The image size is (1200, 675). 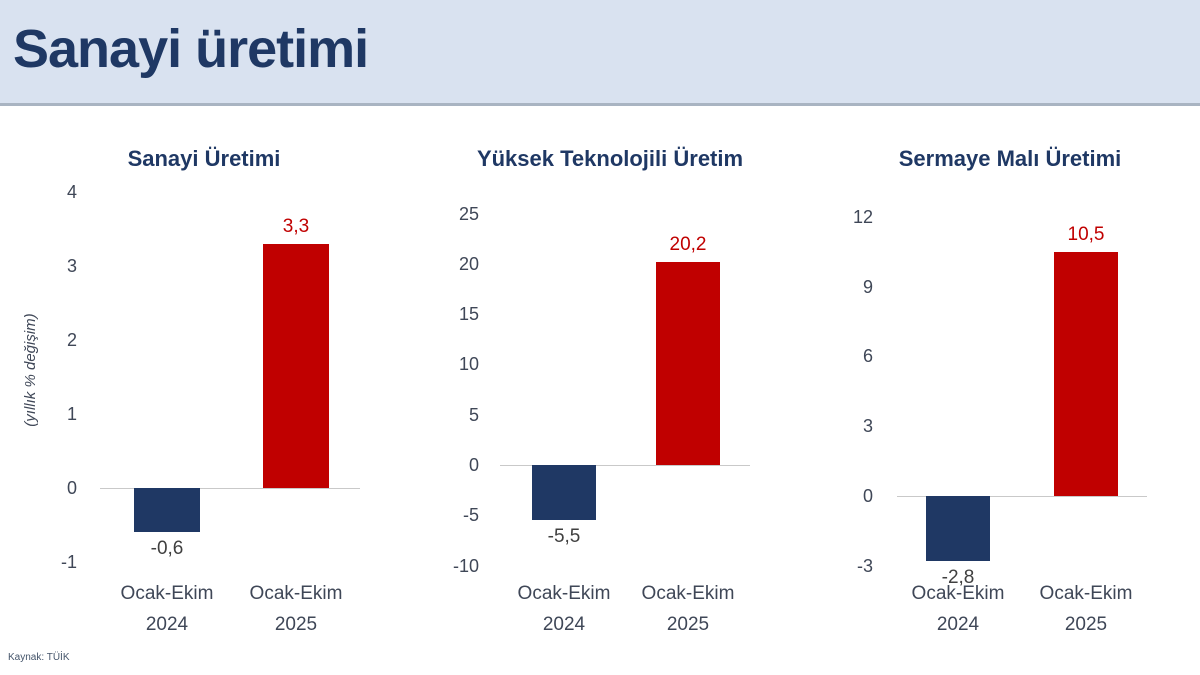 I want to click on value-label: 20,2, so click(x=688, y=244).